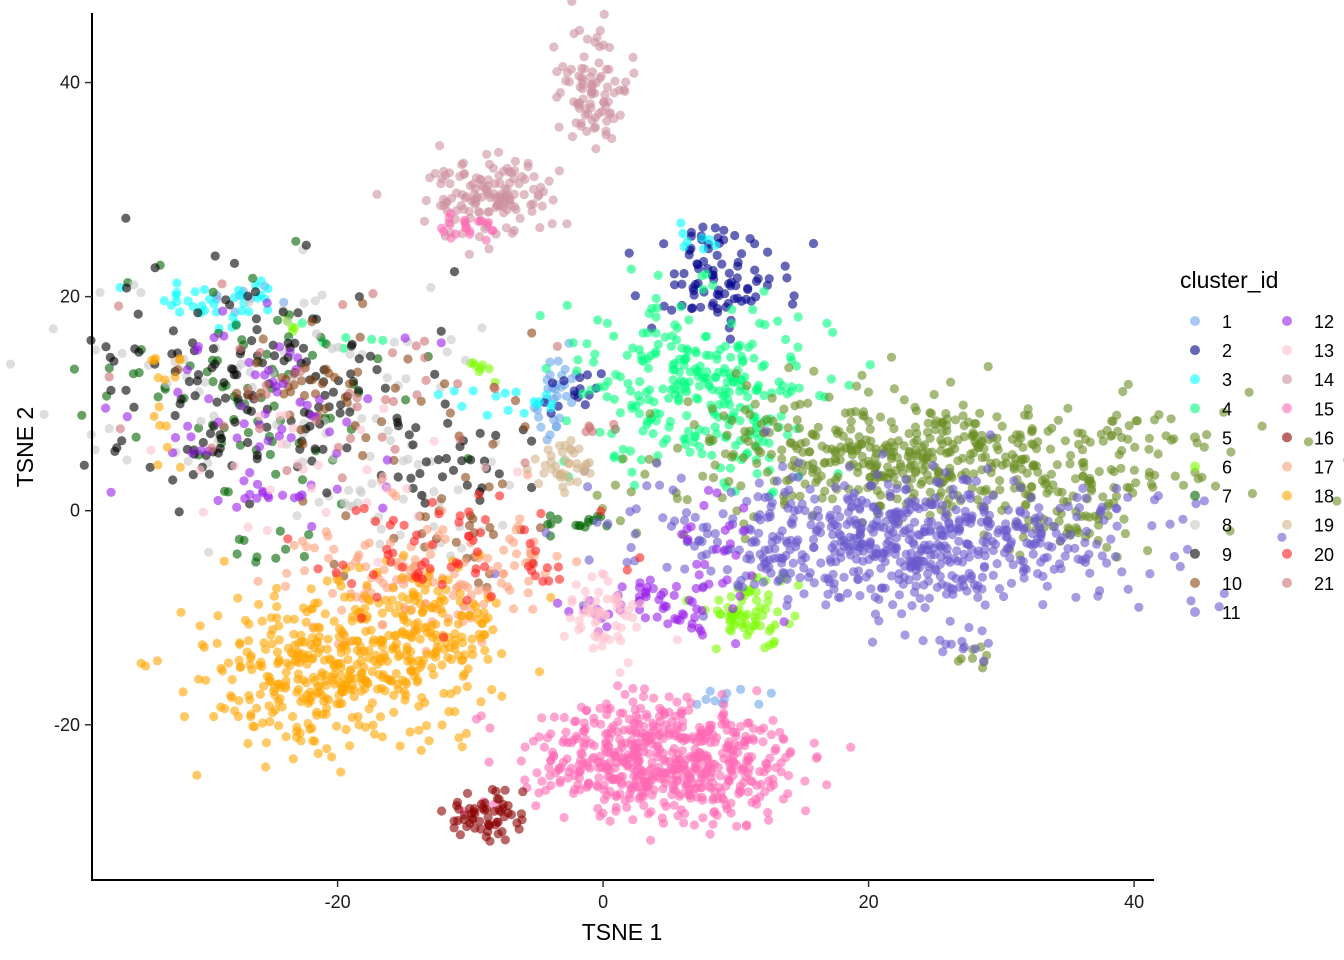  I want to click on y-tick-label: 40, so click(70, 83).